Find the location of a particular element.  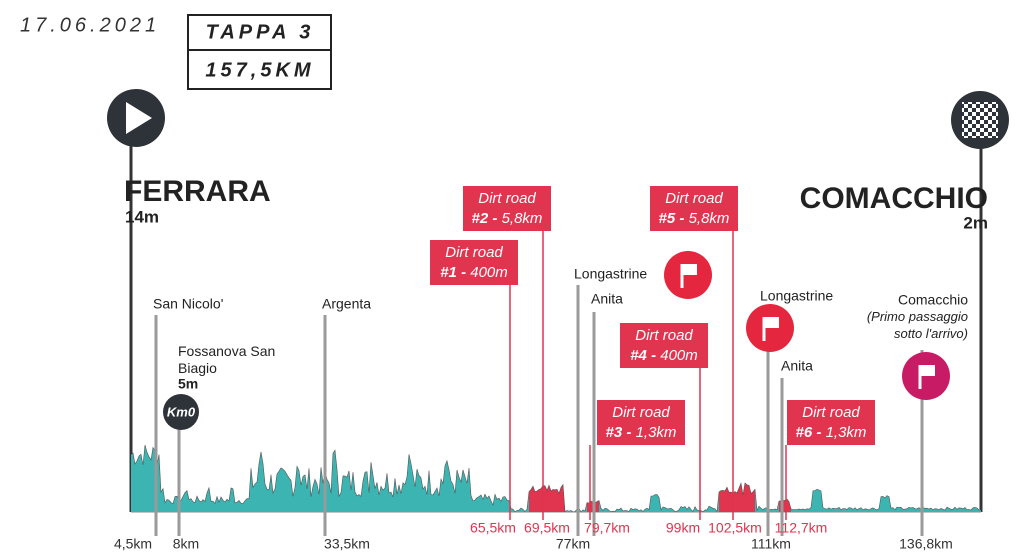

dirt-road-detail: #1 - 400m is located at coordinates (474, 272).